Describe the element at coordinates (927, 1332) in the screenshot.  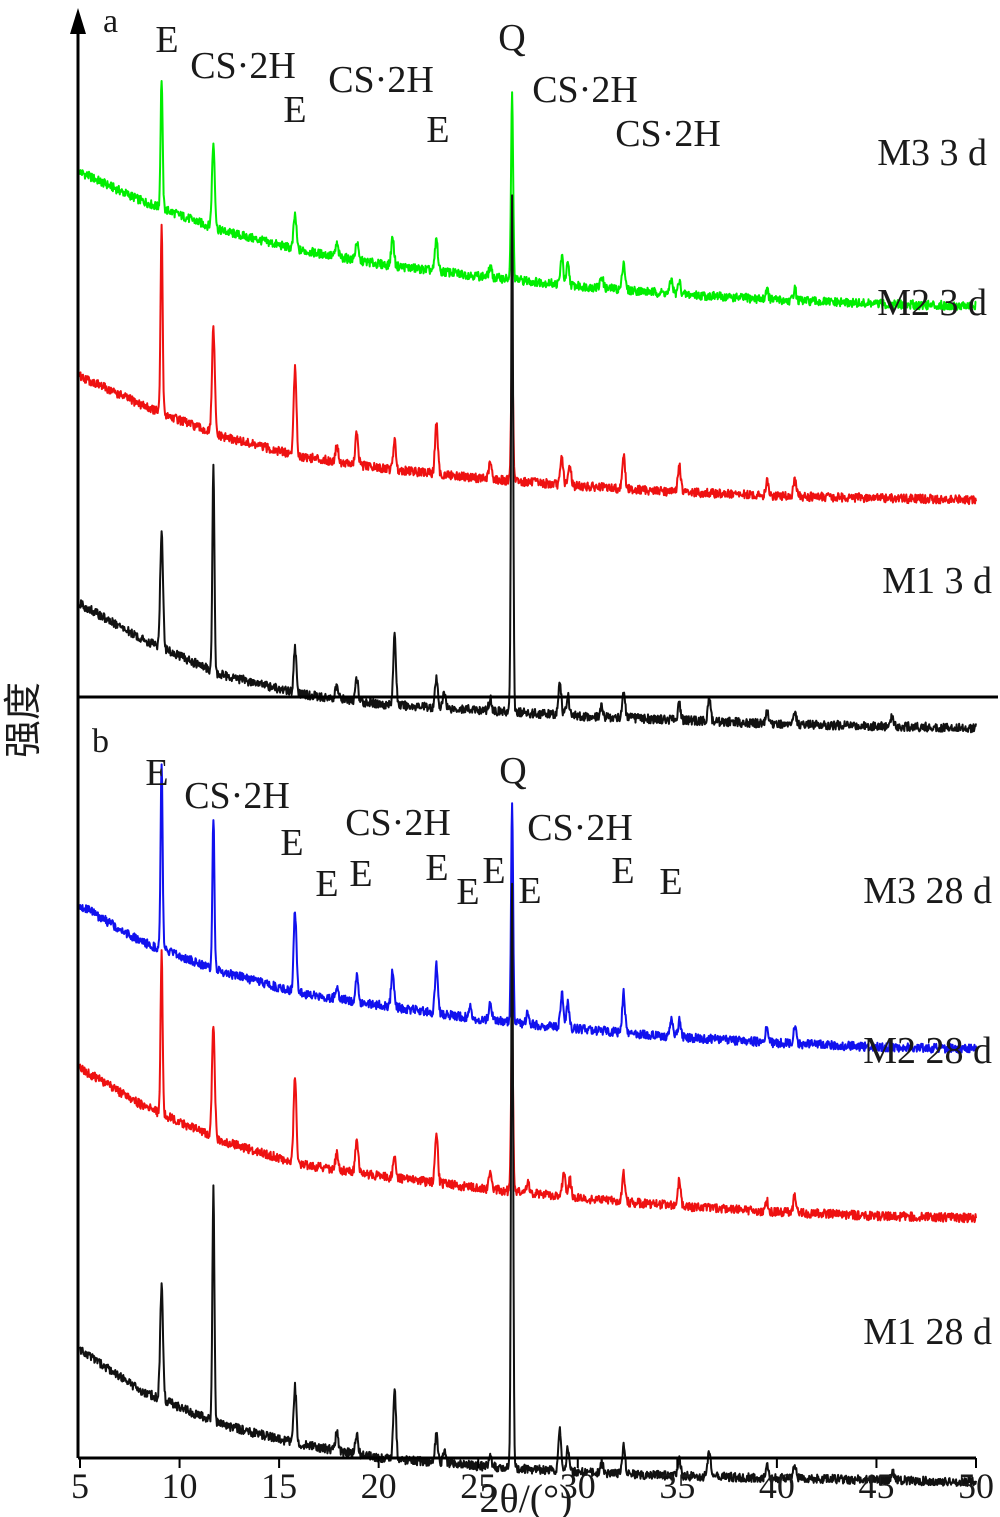
I see `series-label-m1-28d: M1 28 d` at that location.